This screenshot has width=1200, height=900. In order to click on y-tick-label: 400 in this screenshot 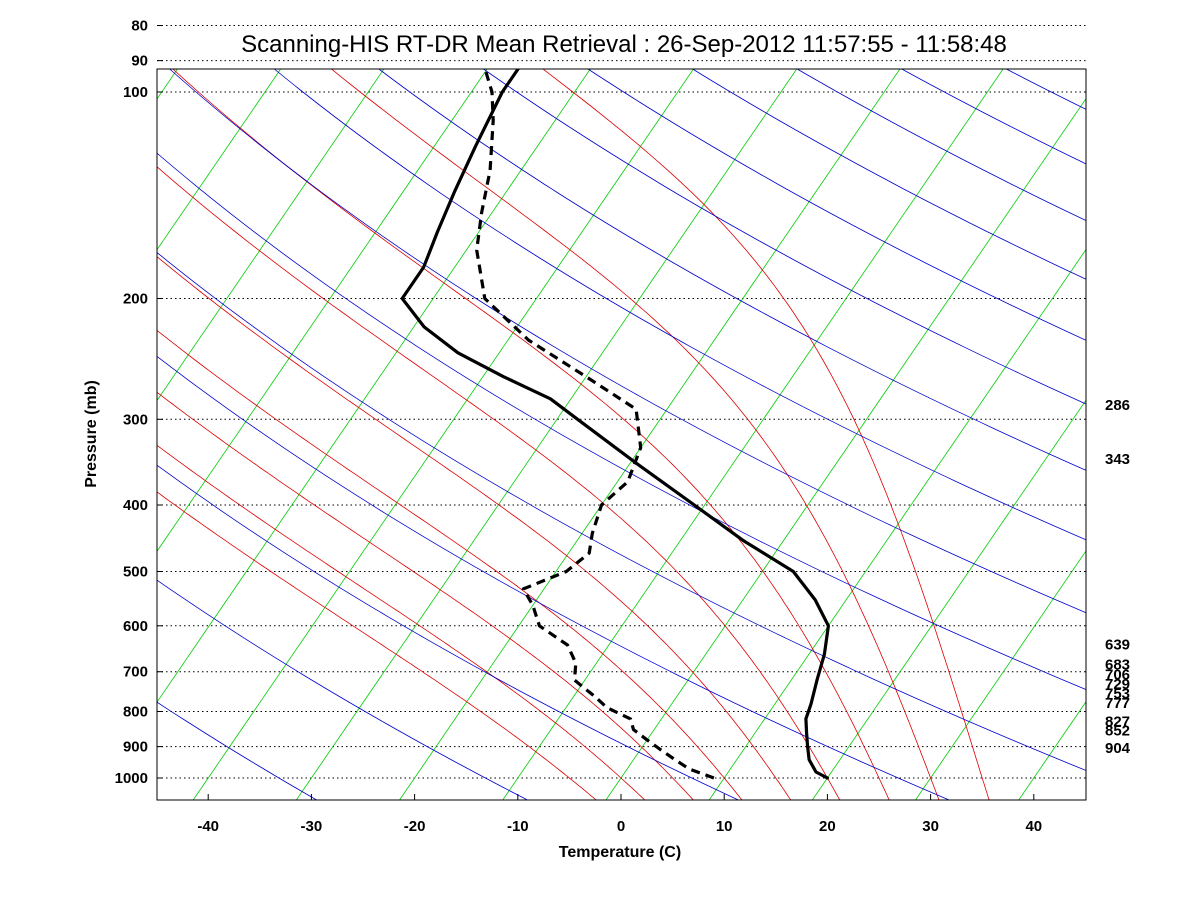, I will do `click(135, 505)`.